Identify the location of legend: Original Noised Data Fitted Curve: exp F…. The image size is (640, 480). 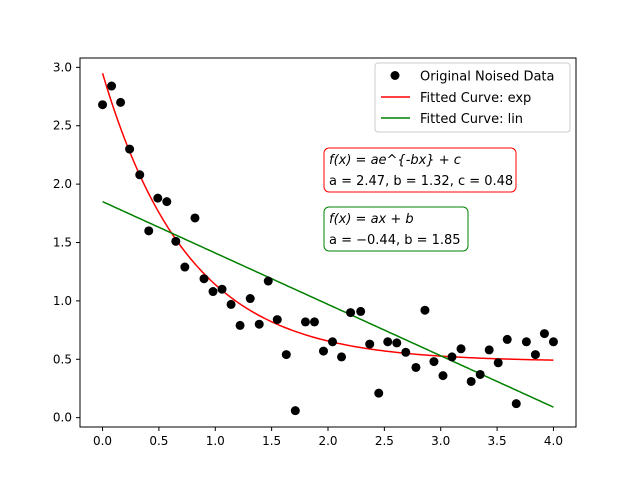
(472, 97).